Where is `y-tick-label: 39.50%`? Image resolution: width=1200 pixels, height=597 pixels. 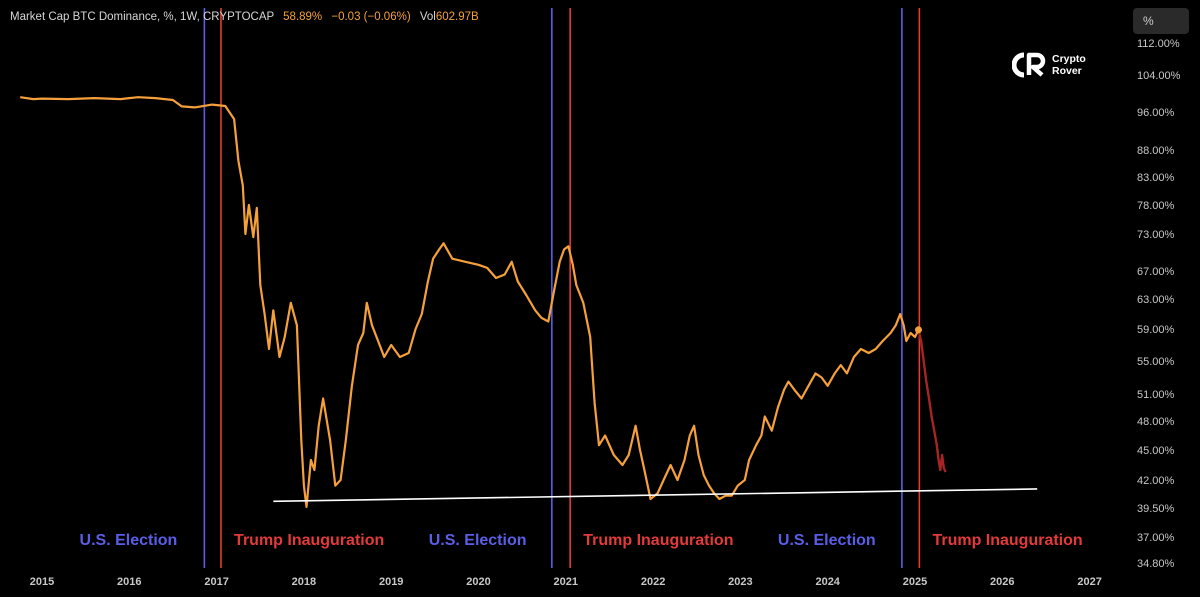 y-tick-label: 39.50% is located at coordinates (1156, 509).